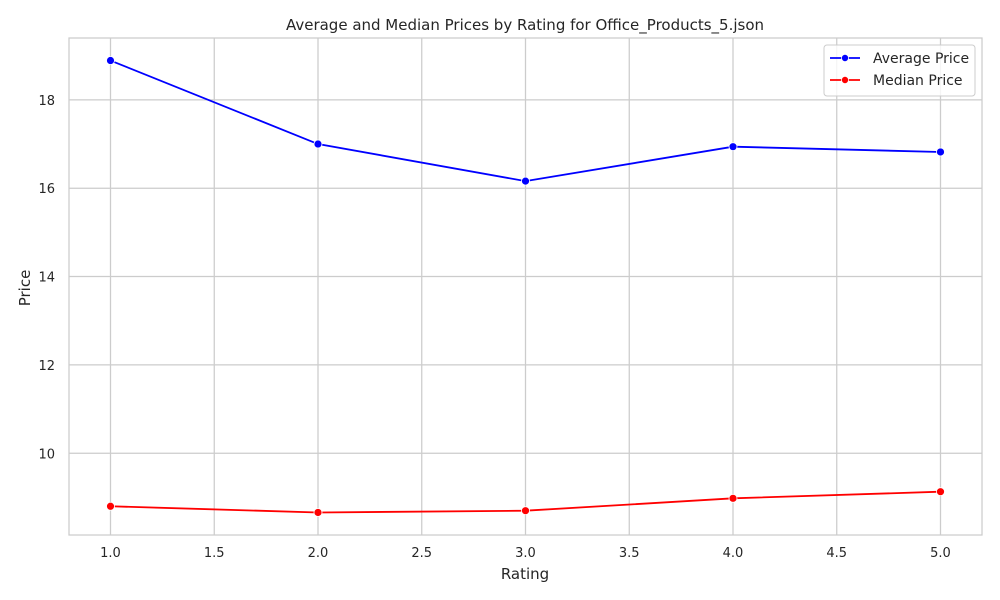 This screenshot has width=1000, height=600. I want to click on x-tick-label: 3.5, so click(629, 553).